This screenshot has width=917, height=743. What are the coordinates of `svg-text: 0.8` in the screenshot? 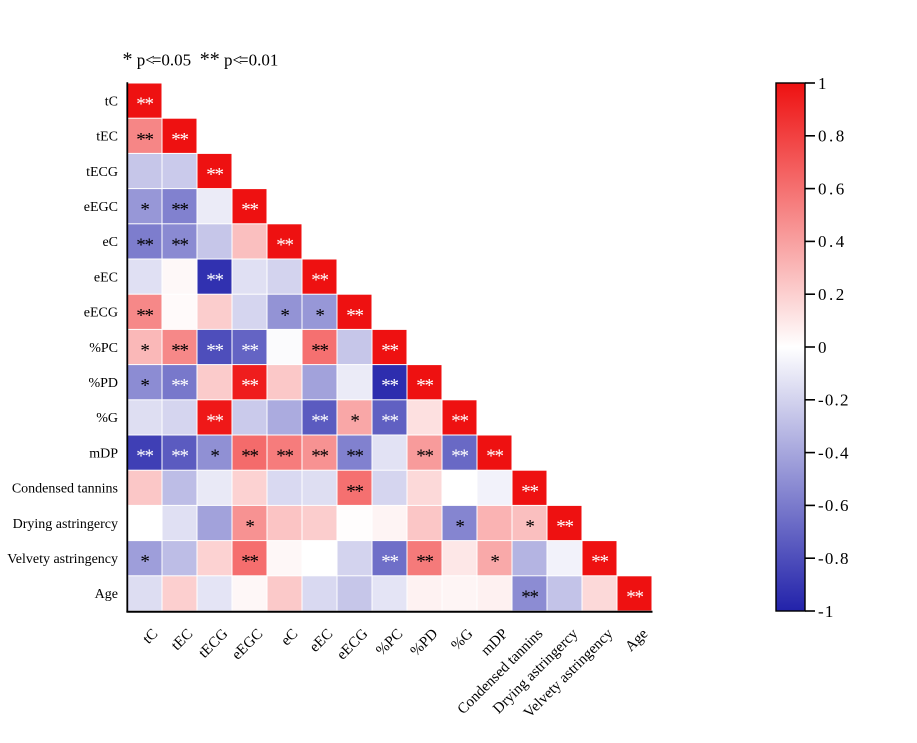 It's located at (832, 136).